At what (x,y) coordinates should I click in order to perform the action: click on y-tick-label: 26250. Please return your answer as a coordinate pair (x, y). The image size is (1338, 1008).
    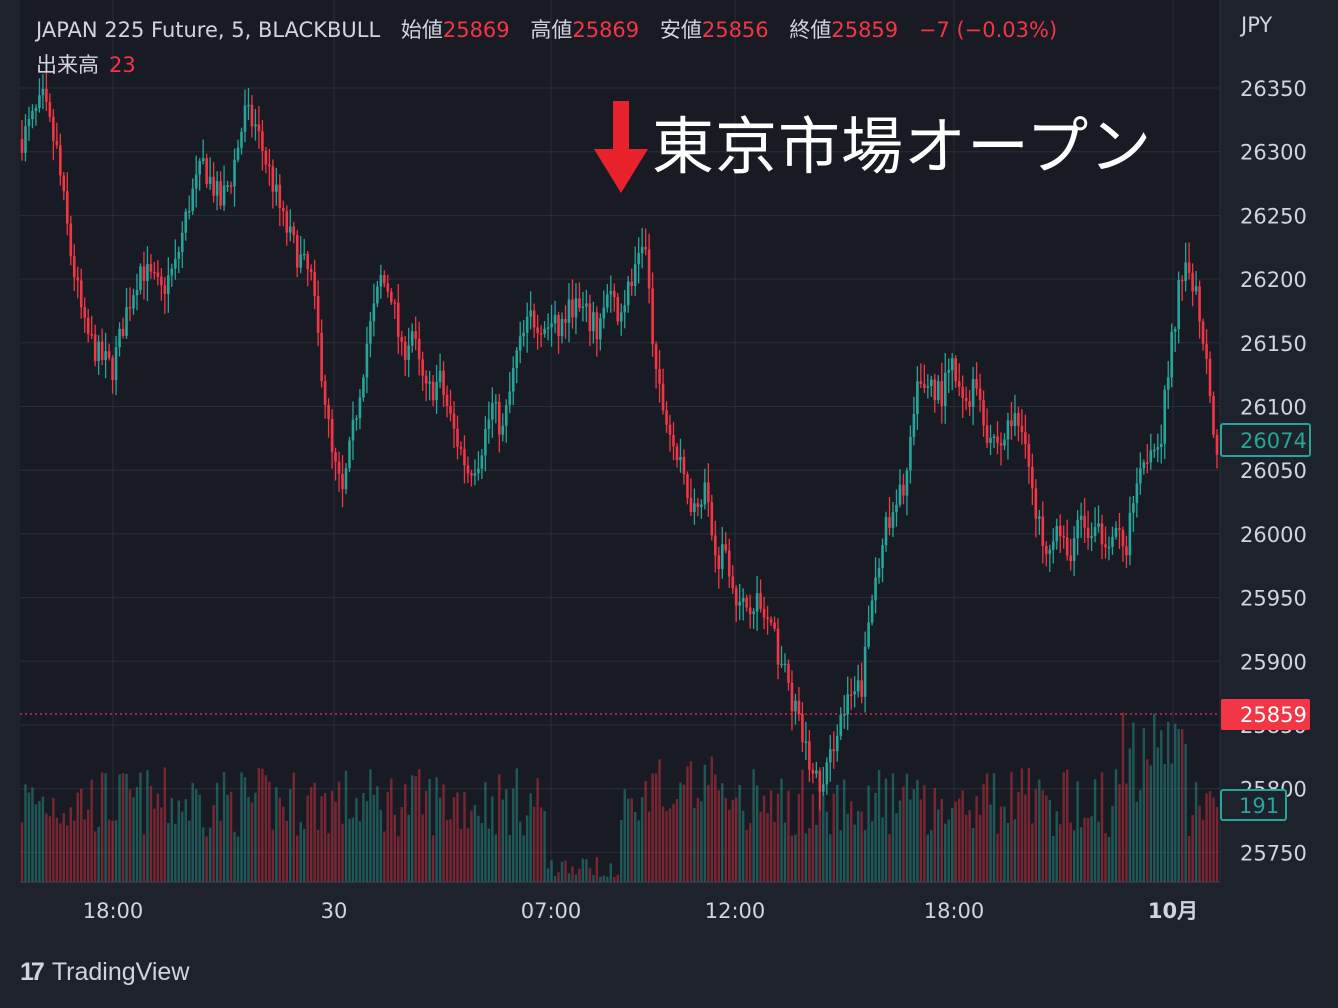
    Looking at the image, I should click on (1273, 216).